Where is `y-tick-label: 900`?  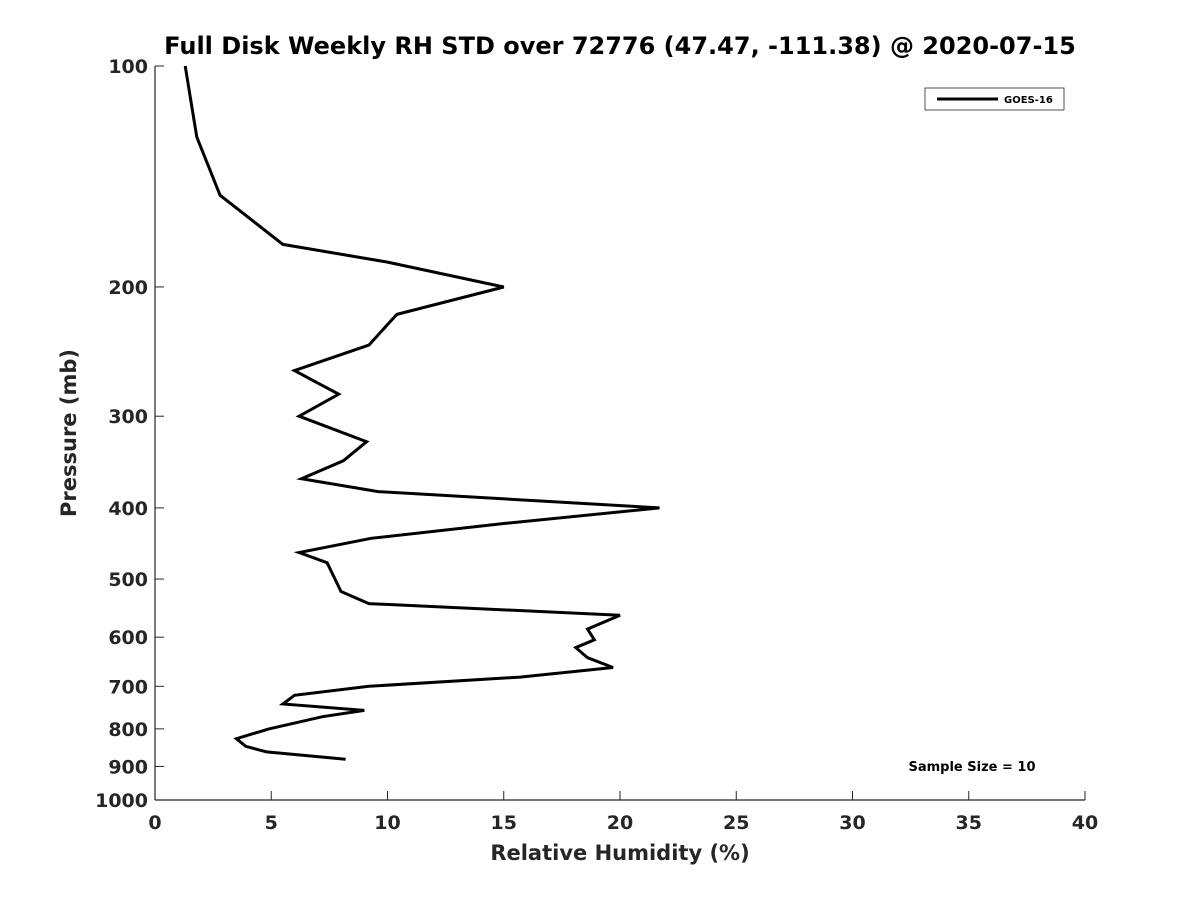 y-tick-label: 900 is located at coordinates (128, 767).